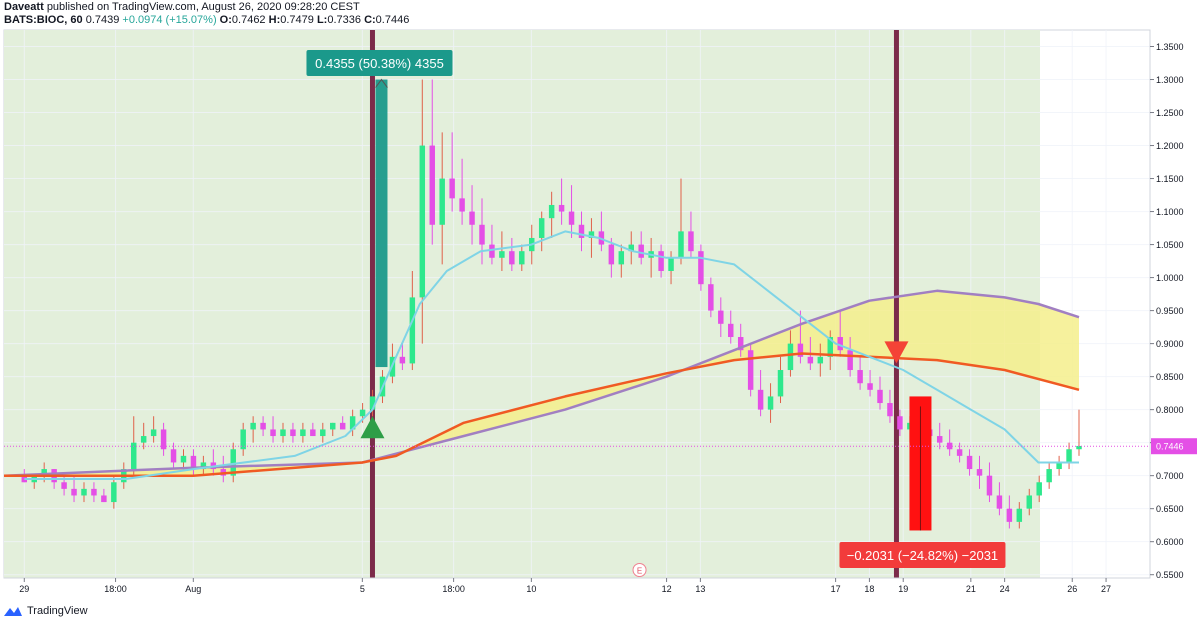 The height and width of the screenshot is (630, 1200). I want to click on short-measure-label: −0.2031 (−24.82%) −2031, so click(922, 555).